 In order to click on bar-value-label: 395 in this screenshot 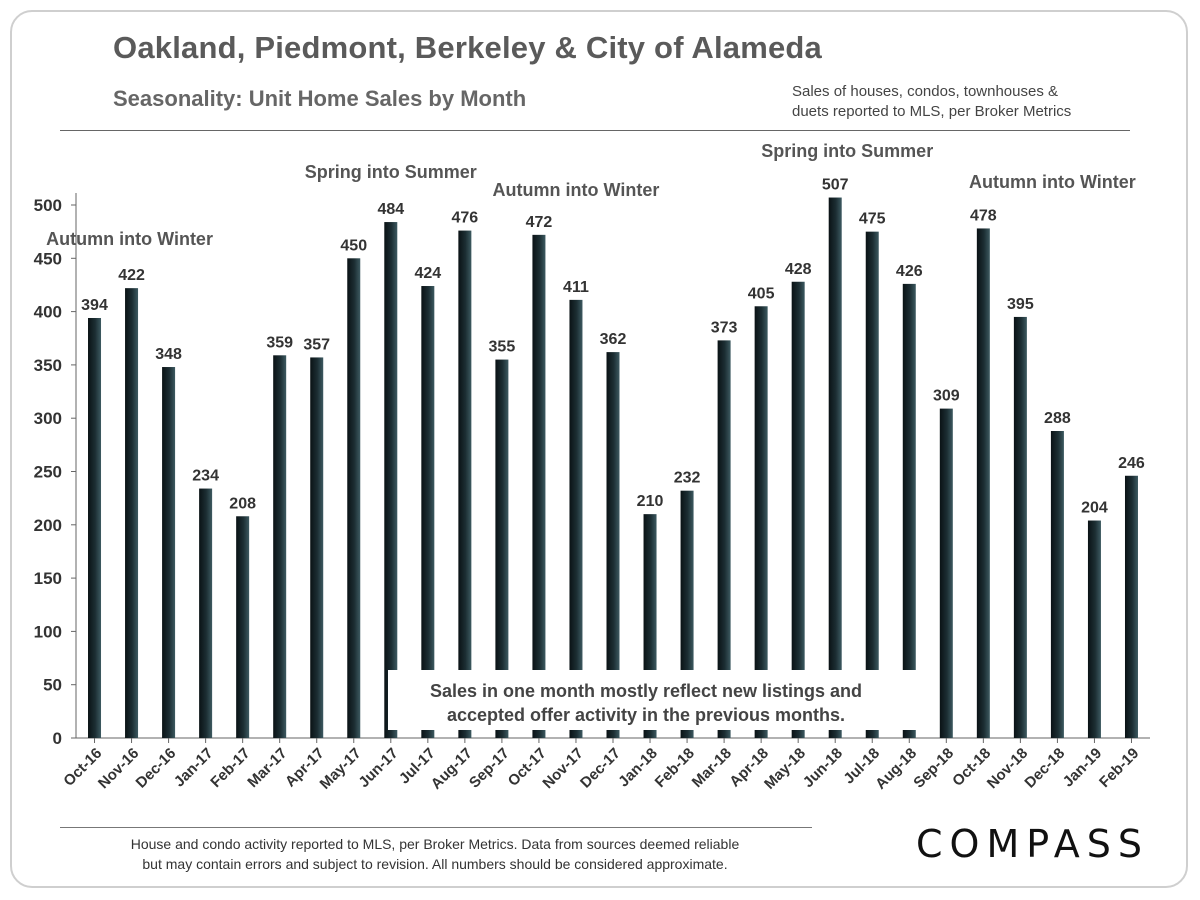, I will do `click(1020, 304)`.